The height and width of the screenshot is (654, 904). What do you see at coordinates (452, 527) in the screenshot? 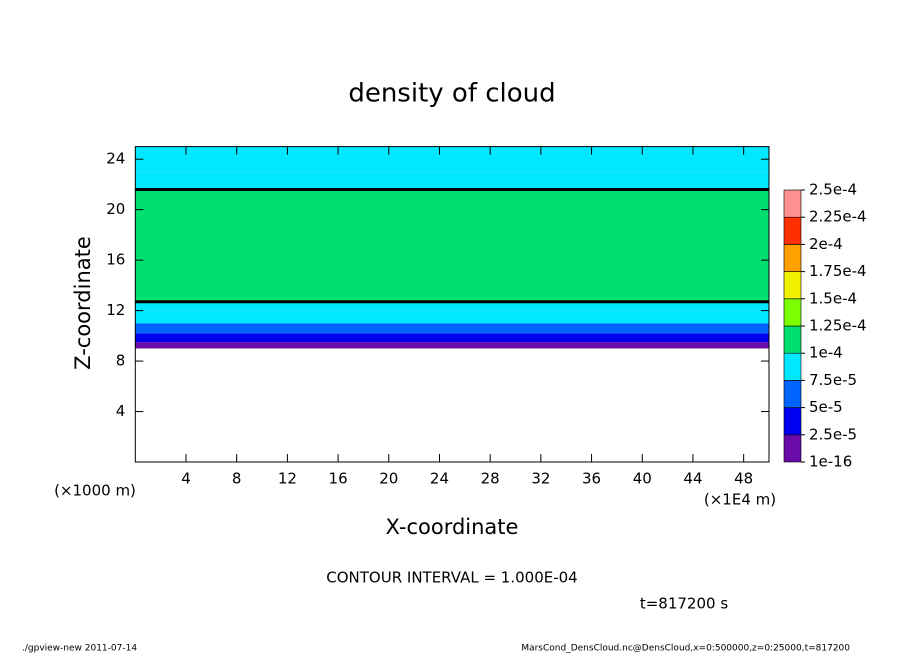
I see `x-axis-label: X-coordinate` at bounding box center [452, 527].